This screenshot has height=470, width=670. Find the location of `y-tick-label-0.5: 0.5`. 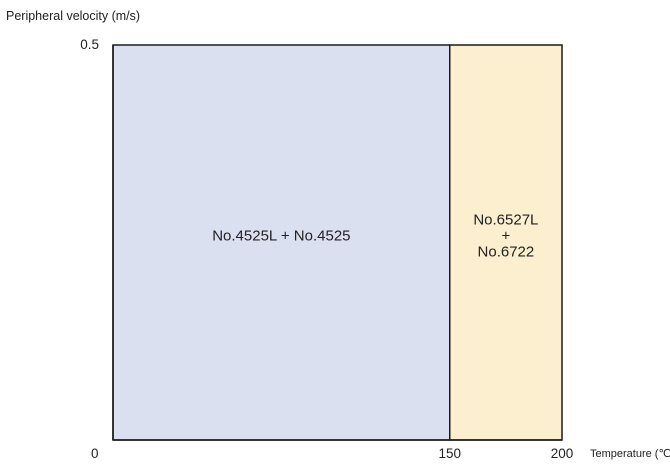

y-tick-label-0.5: 0.5 is located at coordinates (89, 44).